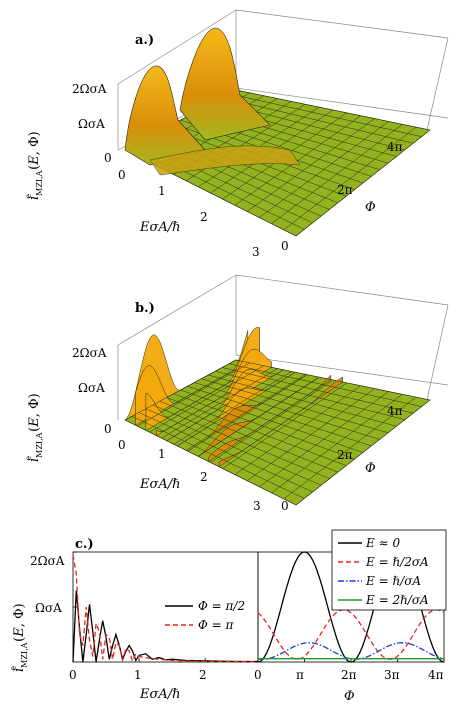 This screenshot has width=457, height=713. I want to click on panel-c-ylabel: iMZI,Ae(E, Φ), so click(19, 637).